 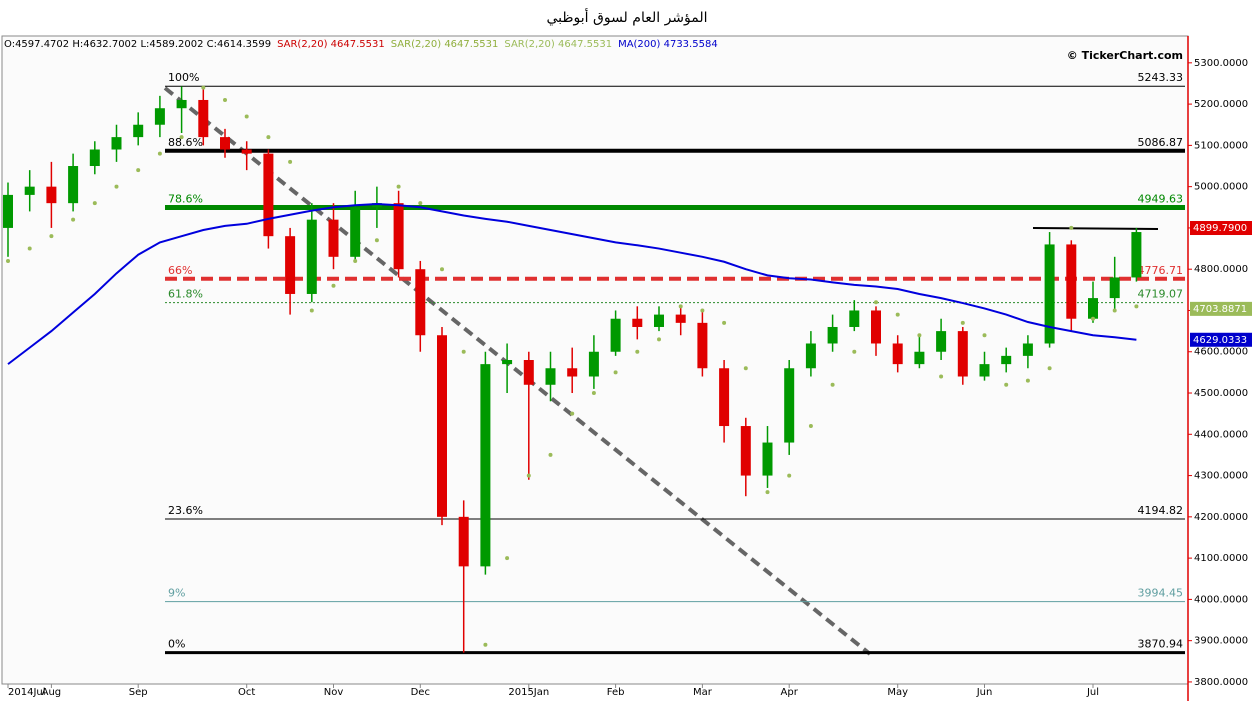 I want to click on x-tick-label: Aug, so click(x=52, y=692).